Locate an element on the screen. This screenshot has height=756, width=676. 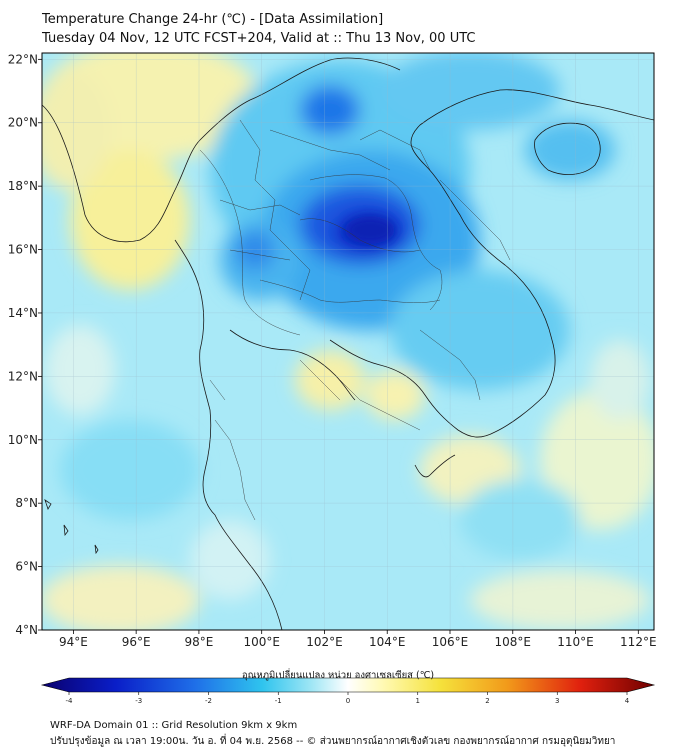
colorbar-ticks: -4 -3 -2 -1 0 1 2 3 4 is located at coordinates (348, 698).